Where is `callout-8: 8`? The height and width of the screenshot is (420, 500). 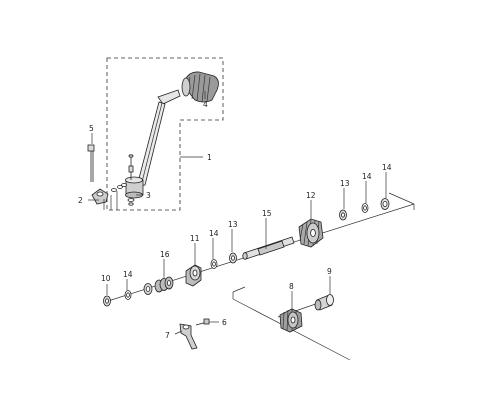 callout-8: 8 is located at coordinates (291, 286).